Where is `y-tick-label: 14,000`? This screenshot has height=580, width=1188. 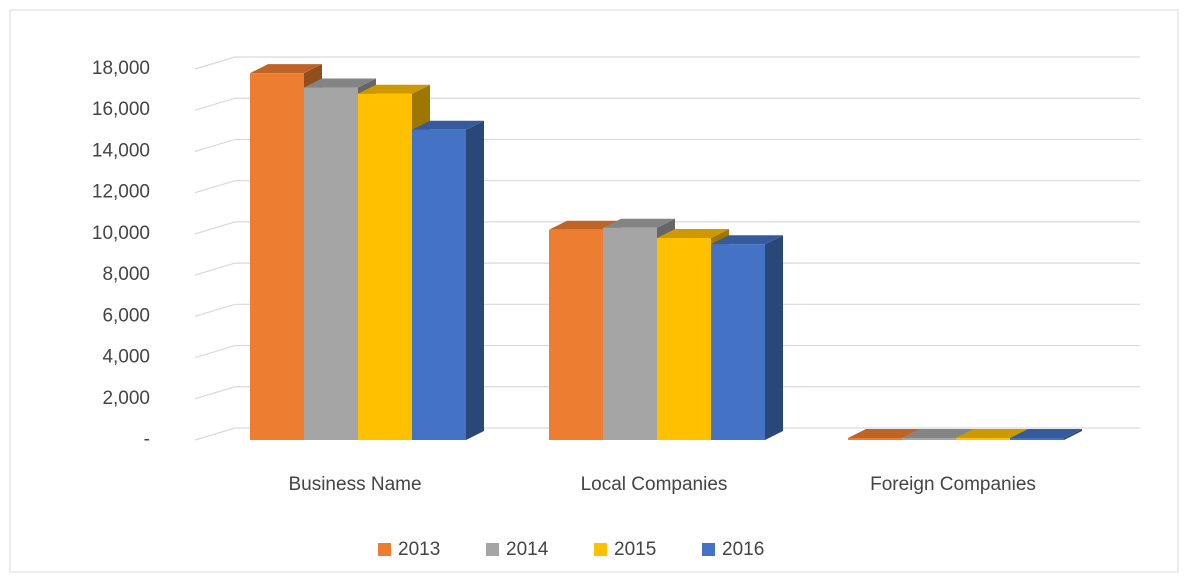 y-tick-label: 14,000 is located at coordinates (121, 150).